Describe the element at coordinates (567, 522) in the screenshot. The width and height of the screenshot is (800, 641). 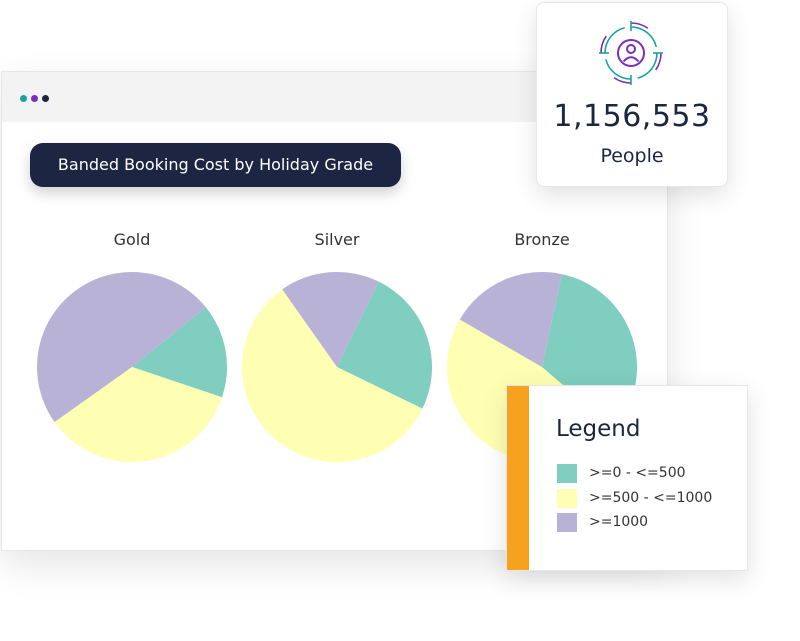
I see `legend-swatch-high` at that location.